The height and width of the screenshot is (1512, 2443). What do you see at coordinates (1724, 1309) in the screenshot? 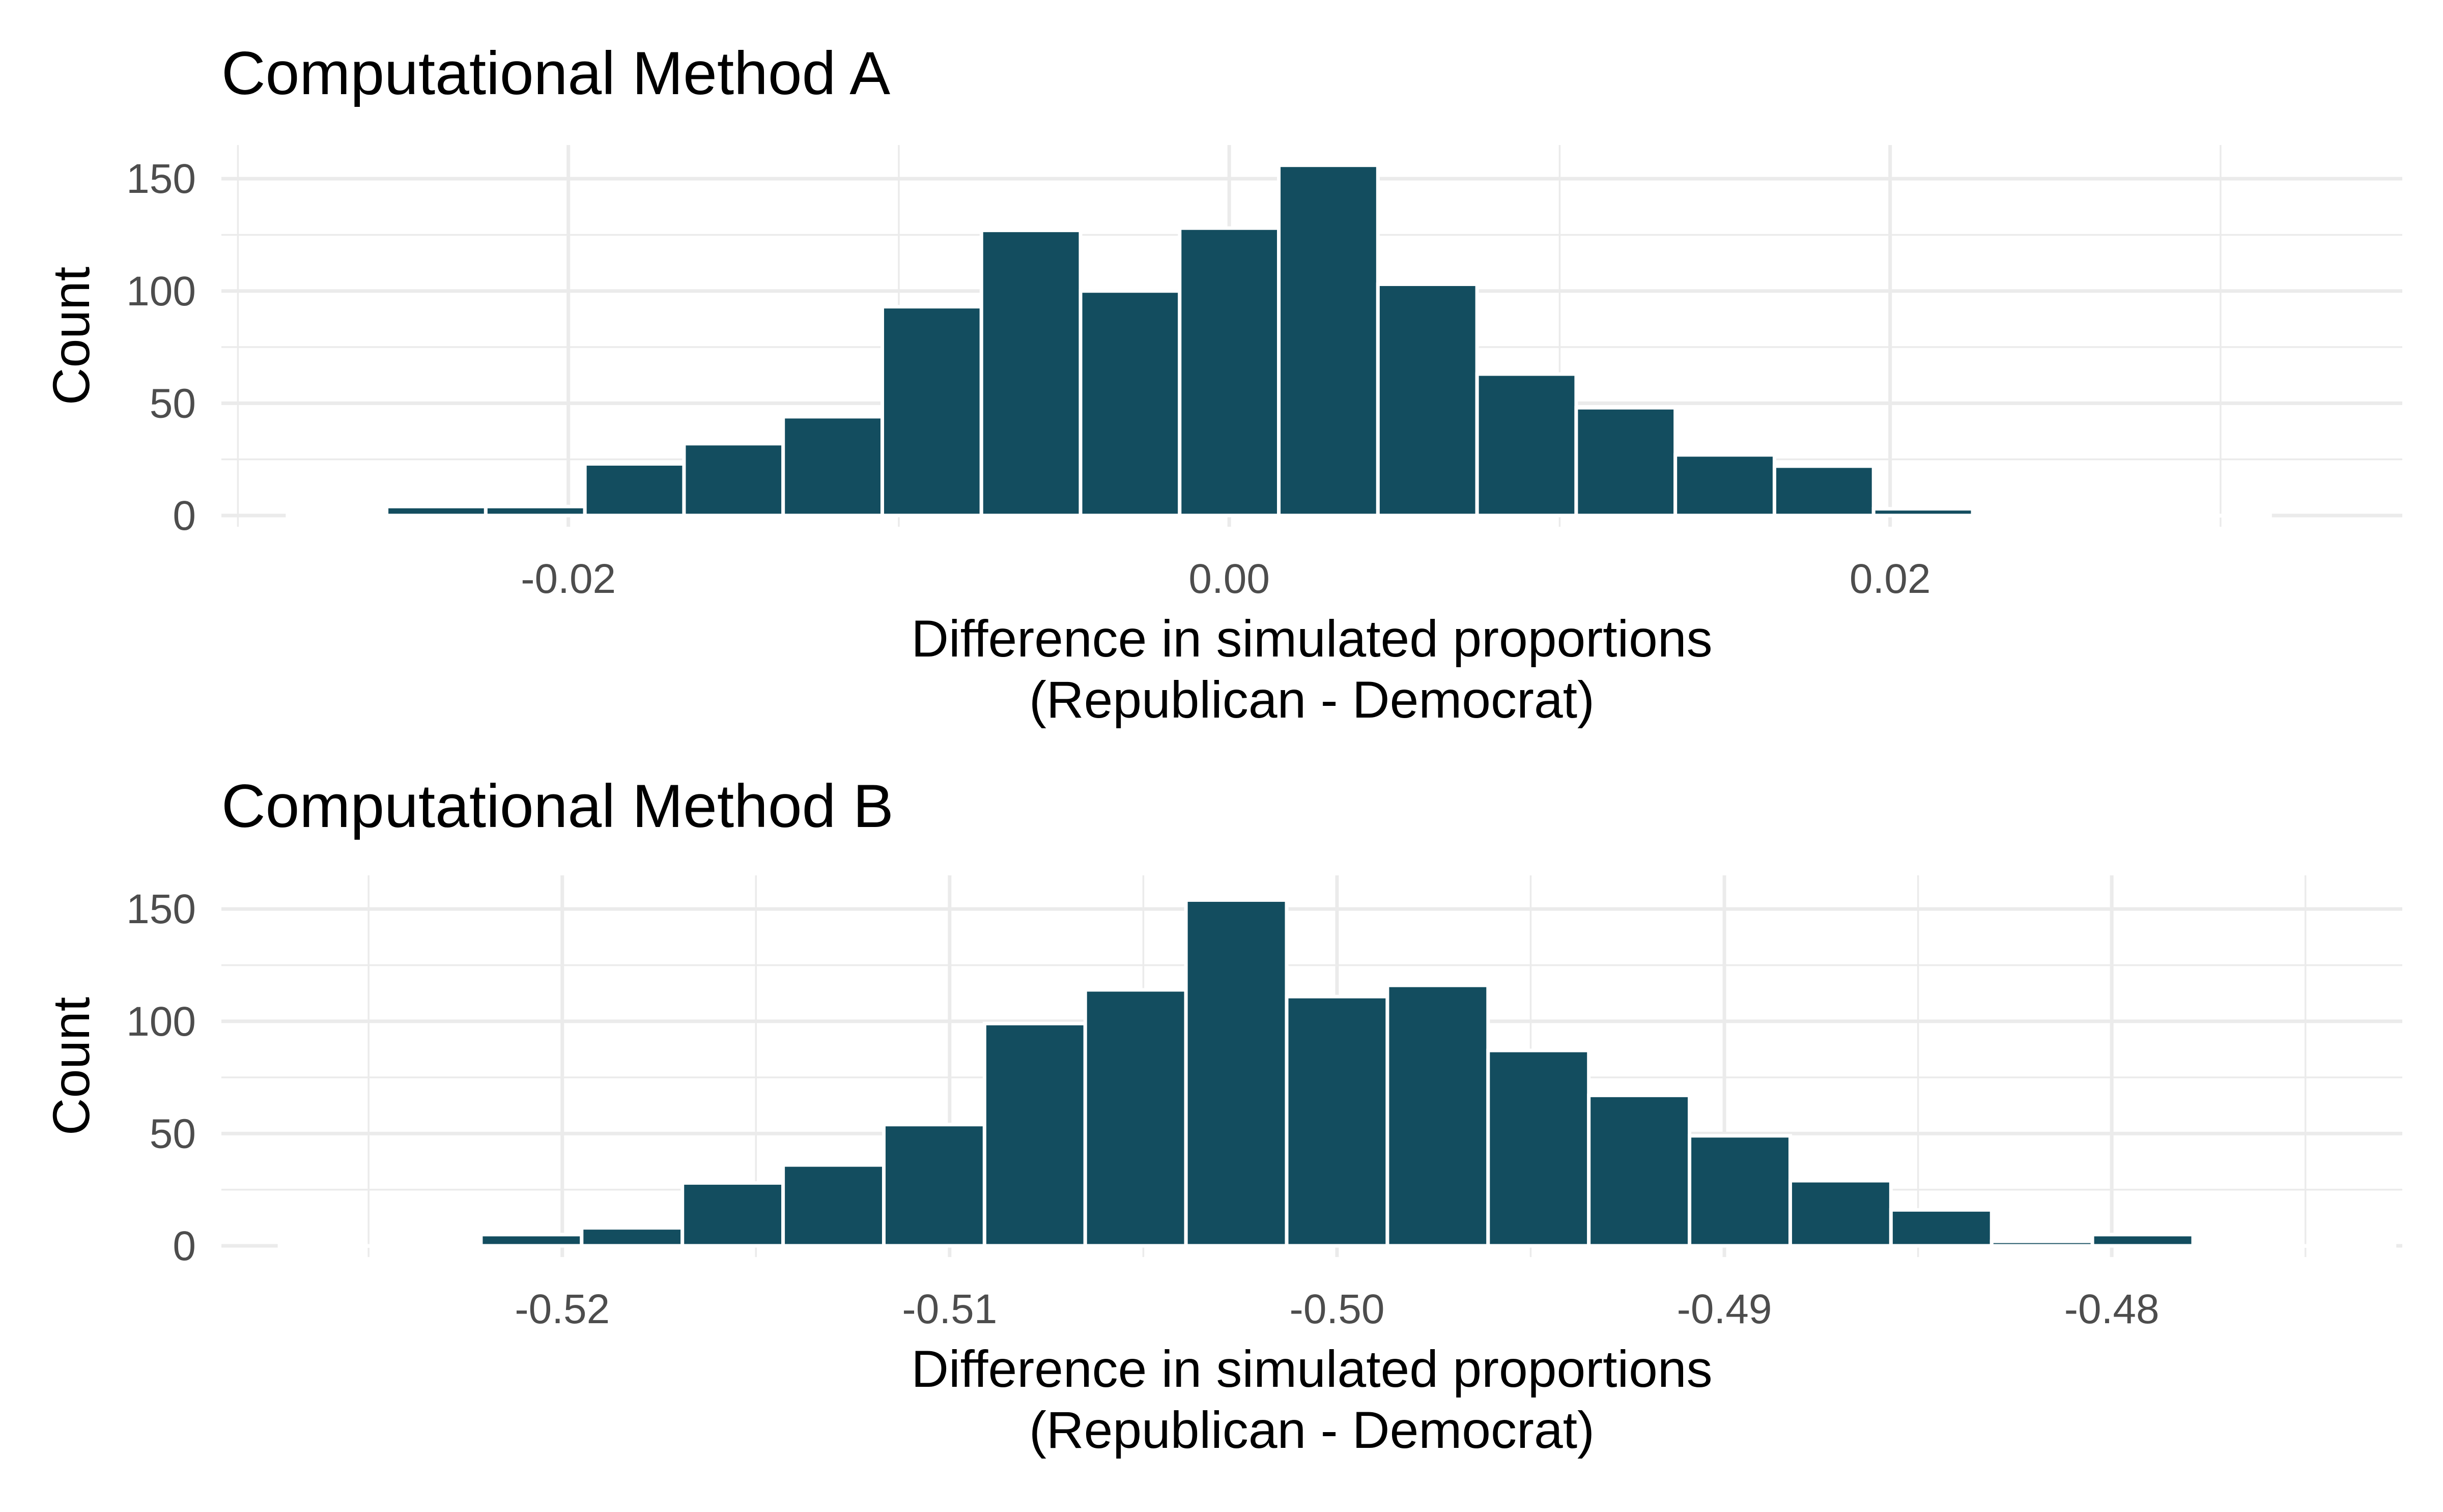
I see `x-tick-label: -0.49` at bounding box center [1724, 1309].